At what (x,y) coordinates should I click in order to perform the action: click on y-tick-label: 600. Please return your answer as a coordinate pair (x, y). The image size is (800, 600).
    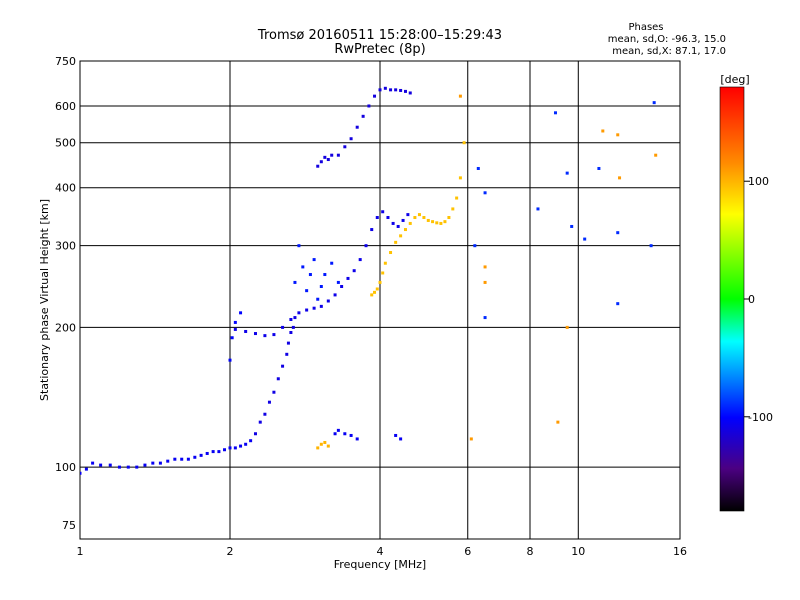
    Looking at the image, I should click on (65, 106).